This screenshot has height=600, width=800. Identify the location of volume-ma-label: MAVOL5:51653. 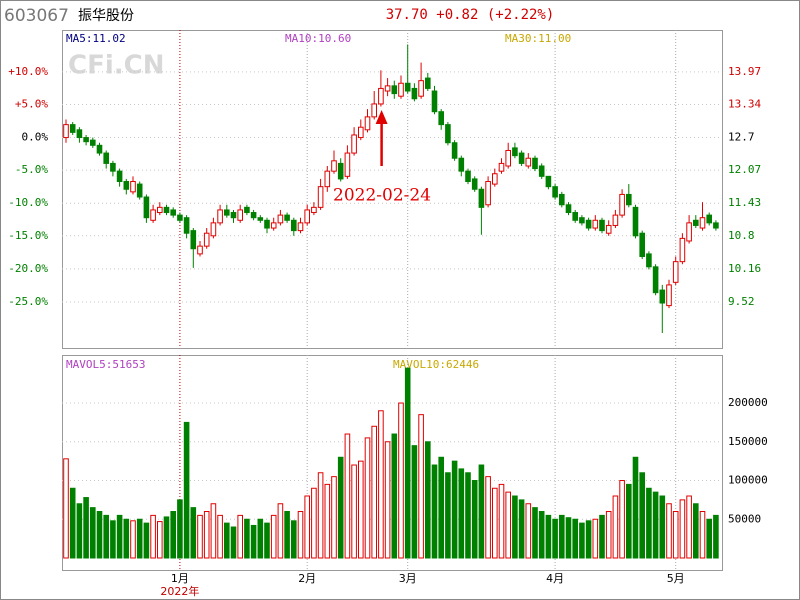
(105, 364).